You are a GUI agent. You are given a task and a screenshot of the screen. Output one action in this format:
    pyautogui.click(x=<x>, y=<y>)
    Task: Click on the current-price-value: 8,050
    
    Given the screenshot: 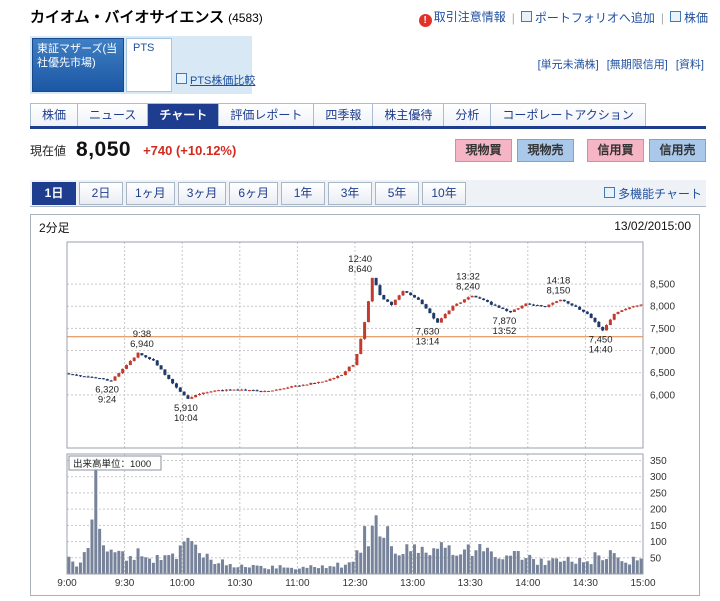 What is the action you would take?
    pyautogui.click(x=104, y=149)
    